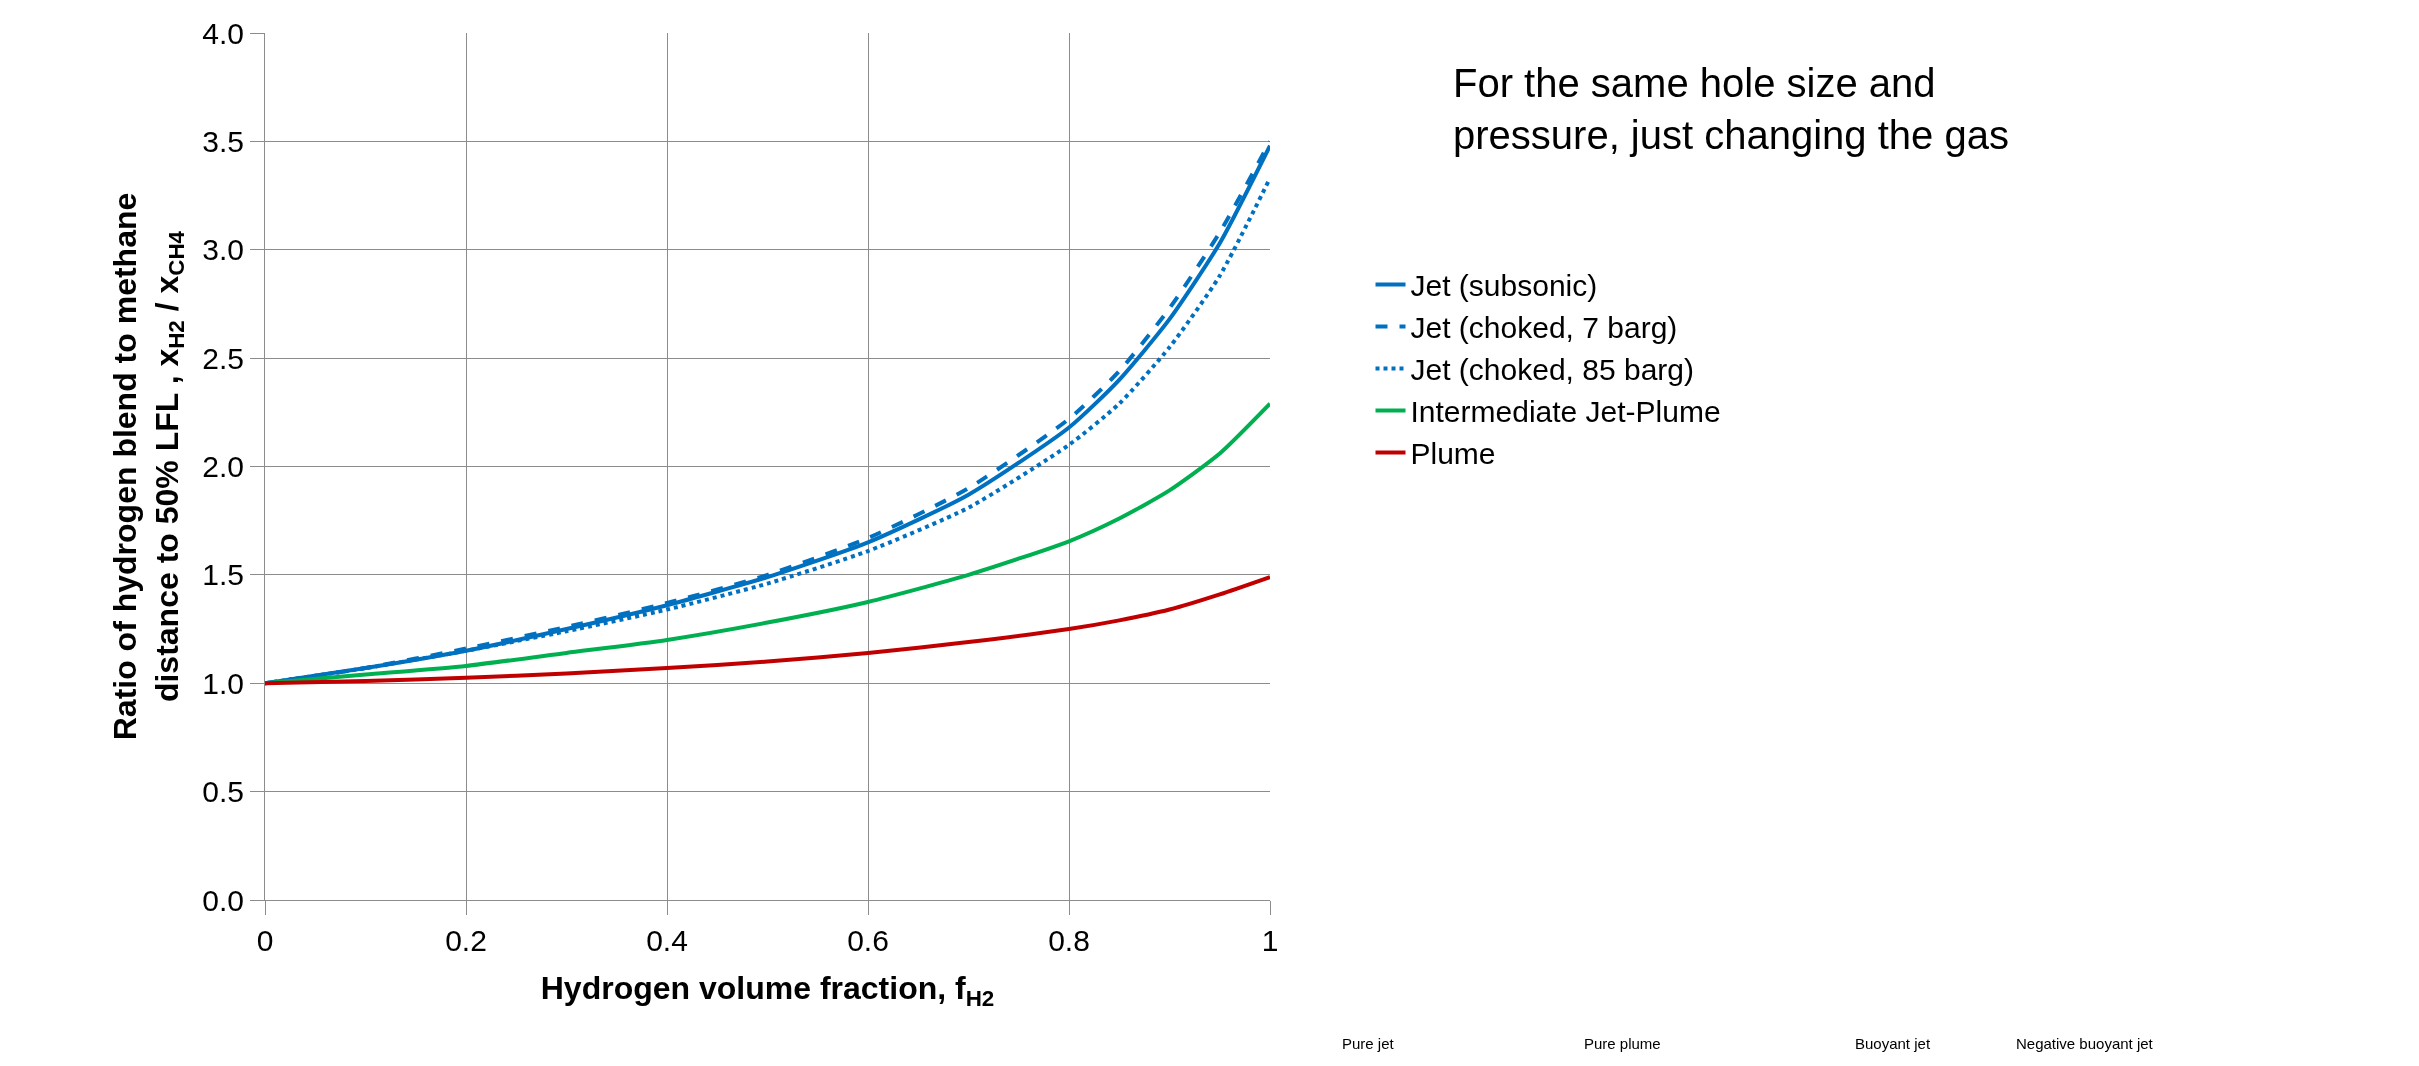 The width and height of the screenshot is (2419, 1066). I want to click on y-tick-label: 2.0, so click(223, 466).